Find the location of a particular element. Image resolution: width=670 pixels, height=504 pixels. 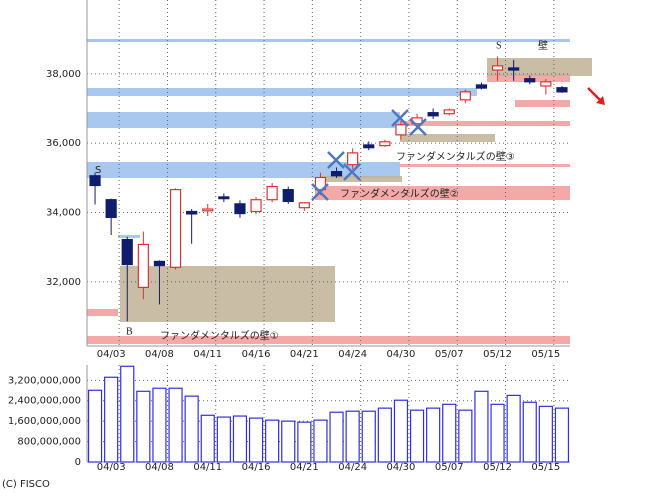

x-tick-label: 04/21 is located at coordinates (304, 354).